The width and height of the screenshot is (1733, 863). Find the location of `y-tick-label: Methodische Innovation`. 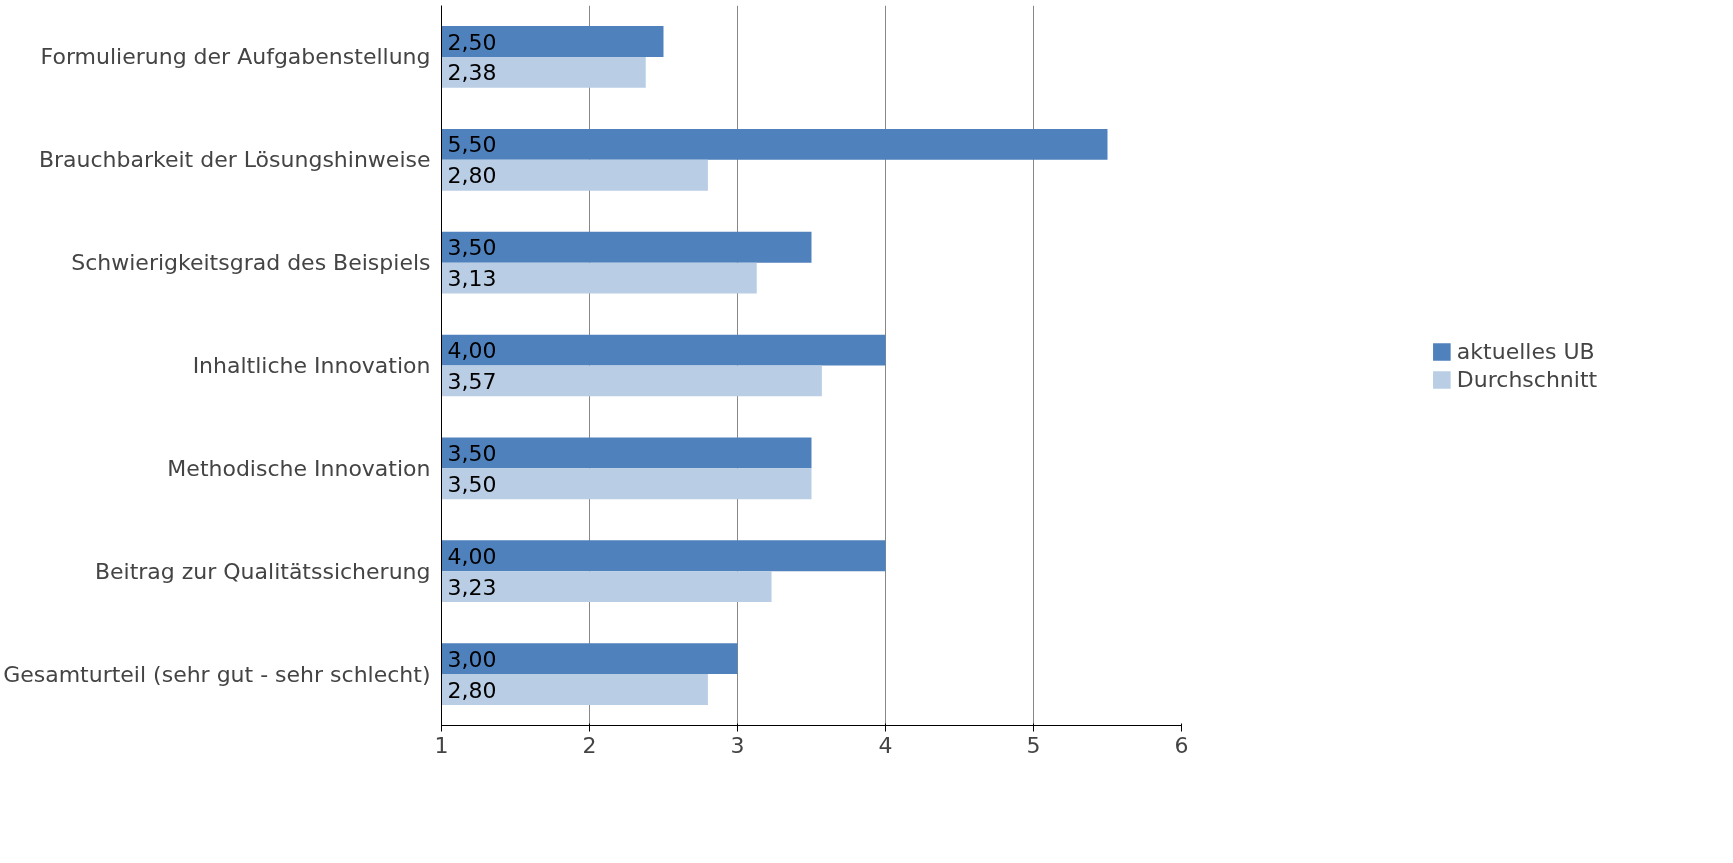

y-tick-label: Methodische Innovation is located at coordinates (299, 468).